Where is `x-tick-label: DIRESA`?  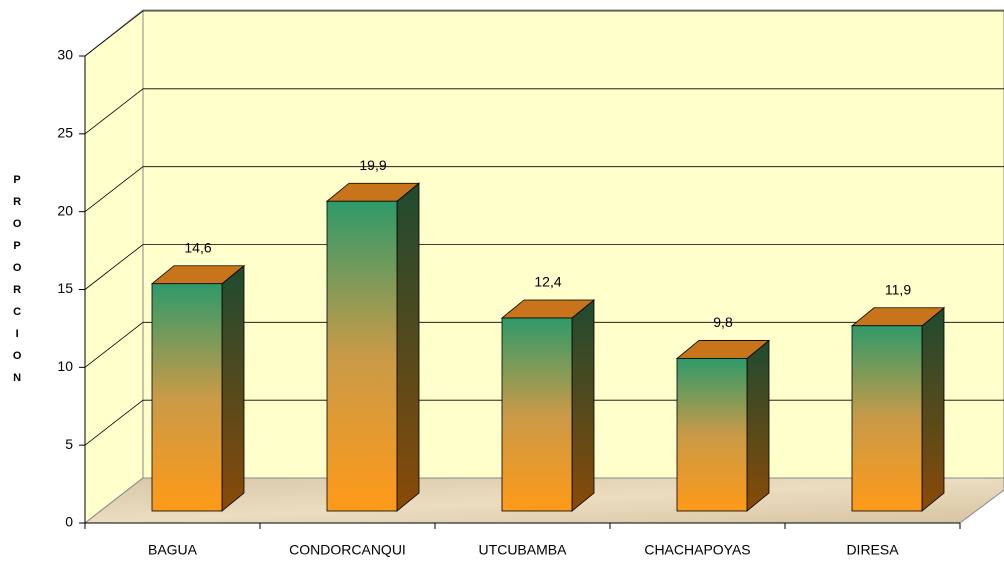 x-tick-label: DIRESA is located at coordinates (872, 550).